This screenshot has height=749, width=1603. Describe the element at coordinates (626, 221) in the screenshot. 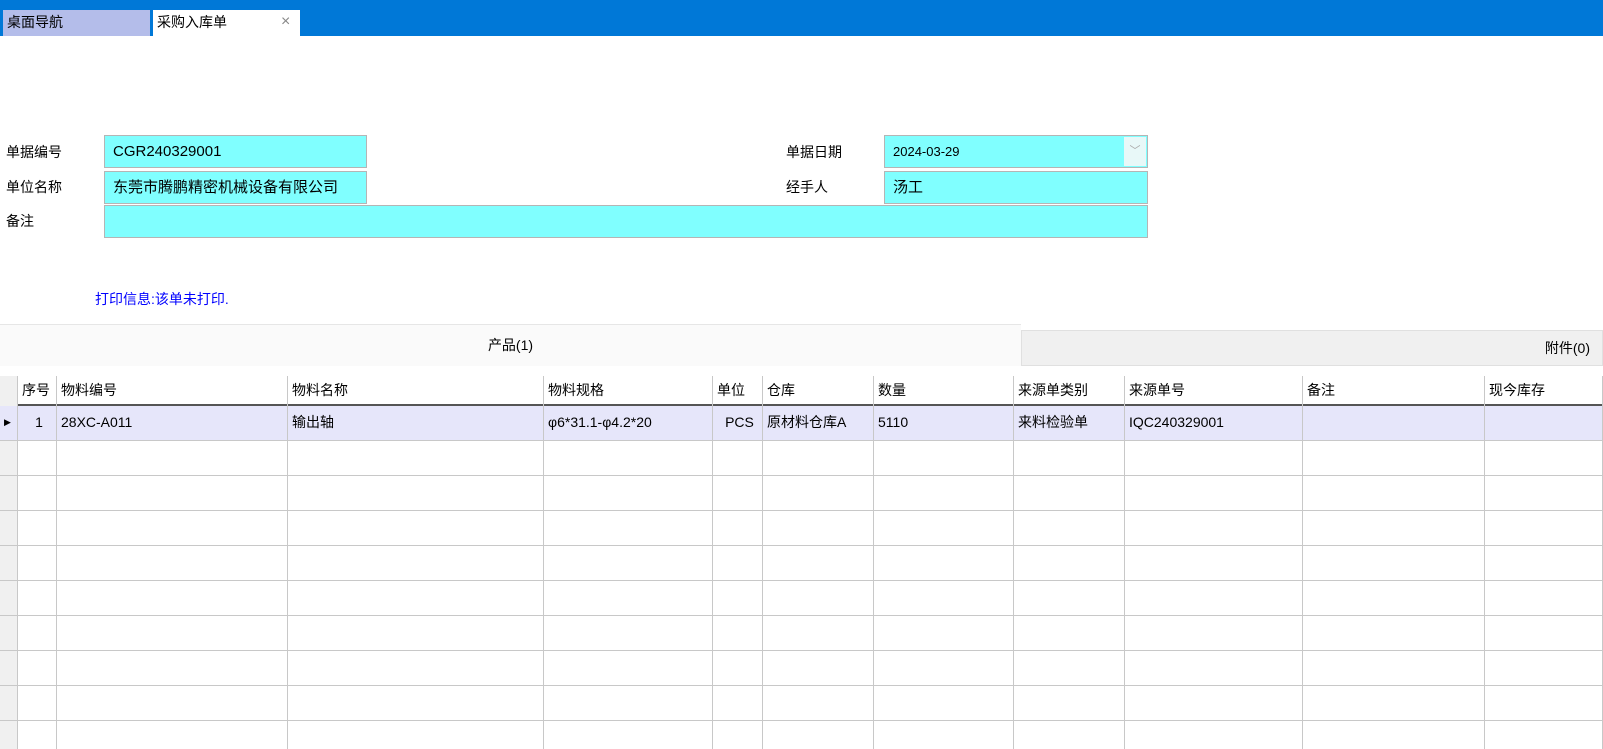

I see `remark-field` at that location.